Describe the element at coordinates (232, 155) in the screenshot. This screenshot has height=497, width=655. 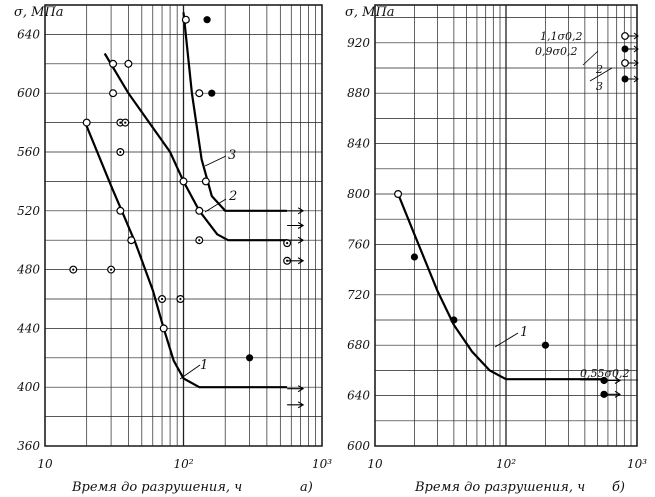
I see `panel-a-curve-label-3: 3` at that location.